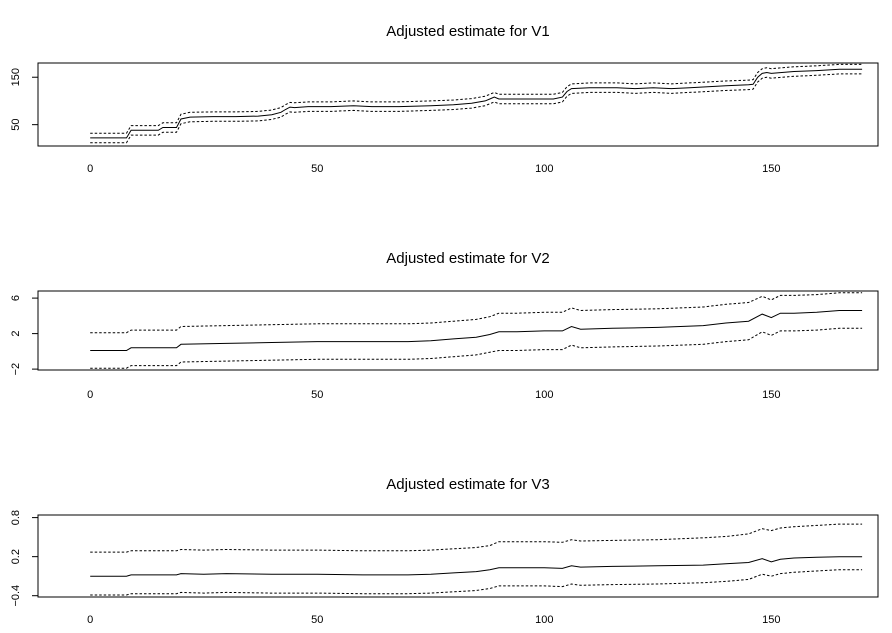 The width and height of the screenshot is (892, 633). Describe the element at coordinates (16, 334) in the screenshot. I see `y-tick-label: 2` at that location.